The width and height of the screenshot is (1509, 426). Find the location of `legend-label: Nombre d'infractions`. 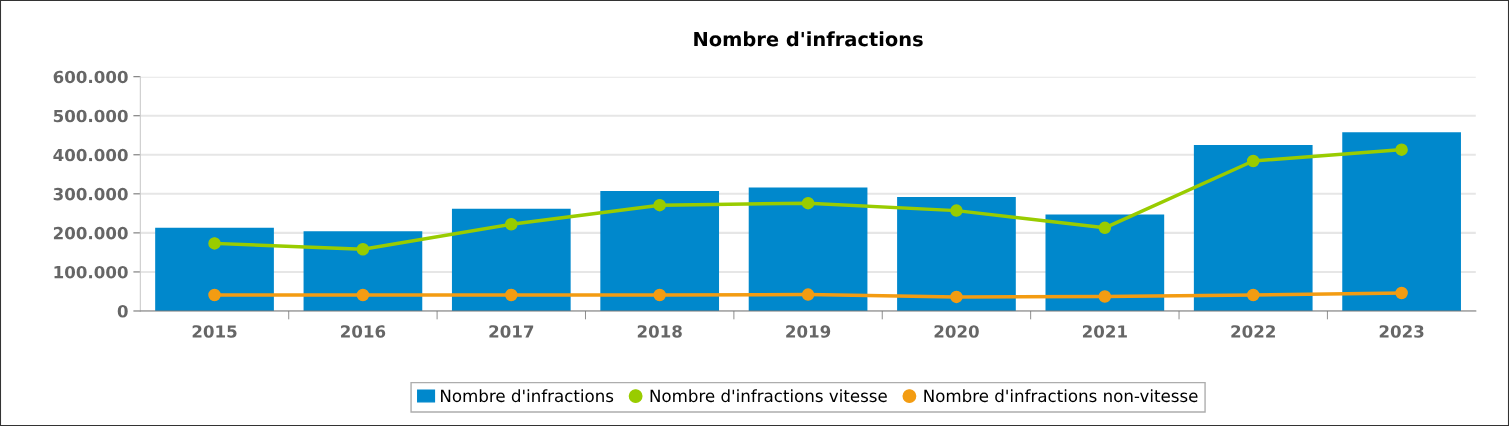

legend-label: Nombre d'infractions is located at coordinates (527, 396).